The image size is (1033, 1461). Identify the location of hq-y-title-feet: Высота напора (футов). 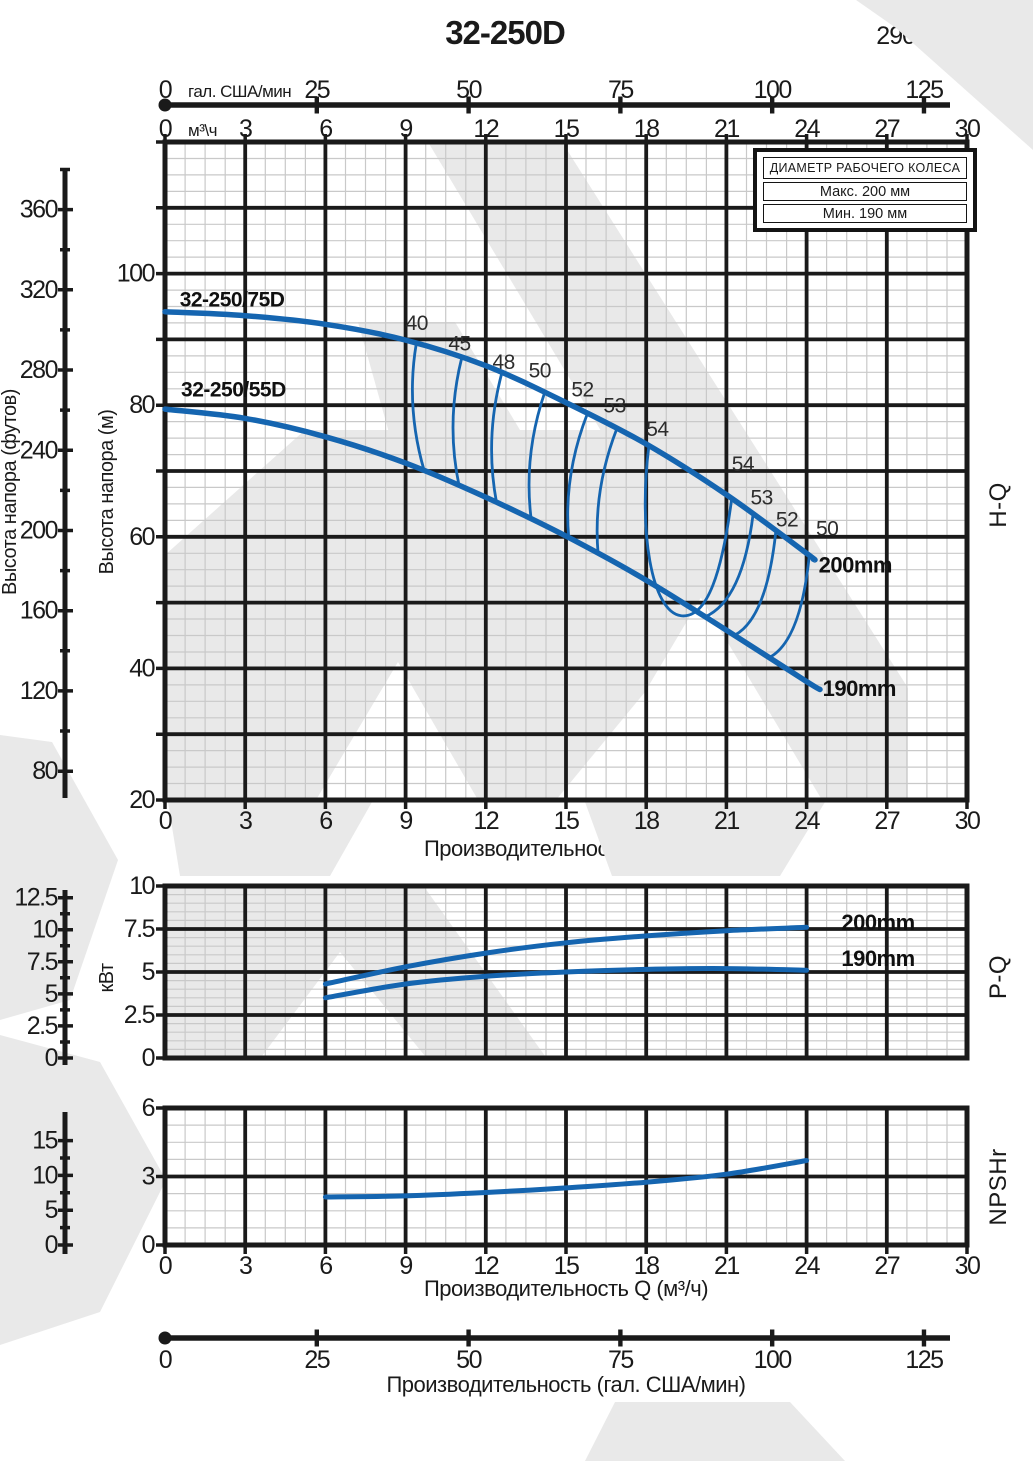
(10, 492).